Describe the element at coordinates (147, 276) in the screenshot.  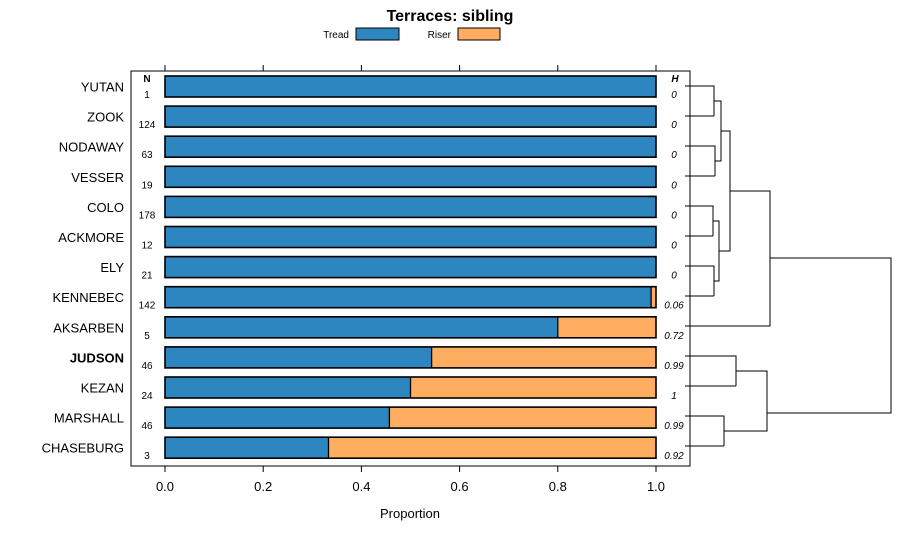
I see `n-value-ely: 21` at that location.